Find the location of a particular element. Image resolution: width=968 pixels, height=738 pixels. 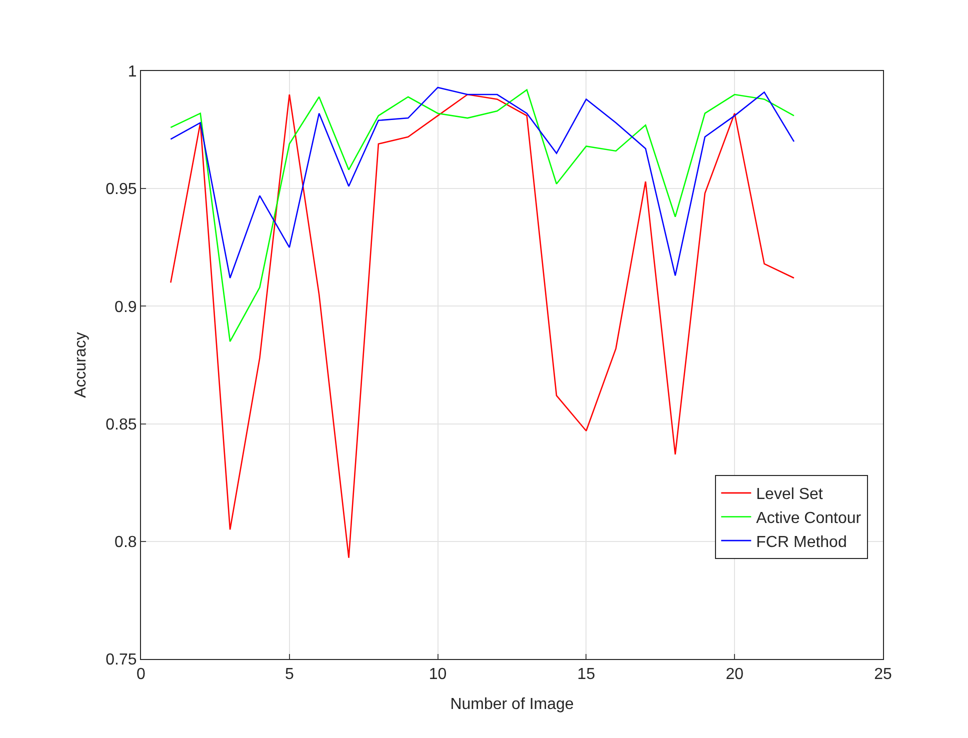

legend-label: Level Set is located at coordinates (790, 495).